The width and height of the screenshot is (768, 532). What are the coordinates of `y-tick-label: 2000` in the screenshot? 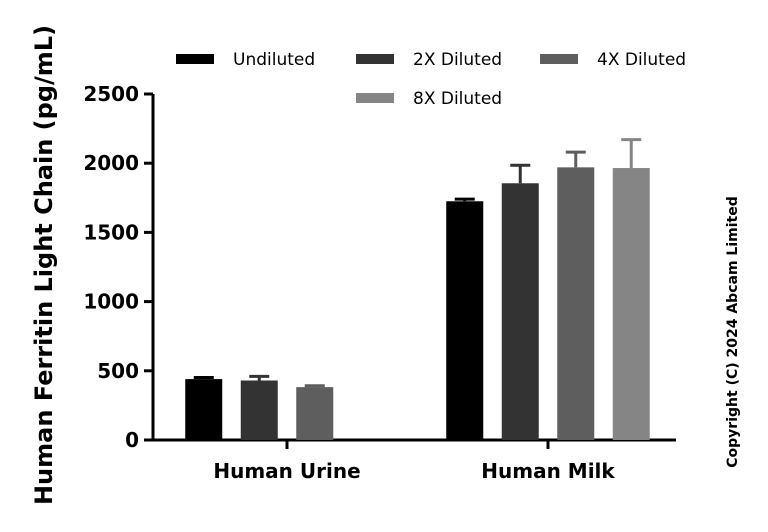 It's located at (111, 163).